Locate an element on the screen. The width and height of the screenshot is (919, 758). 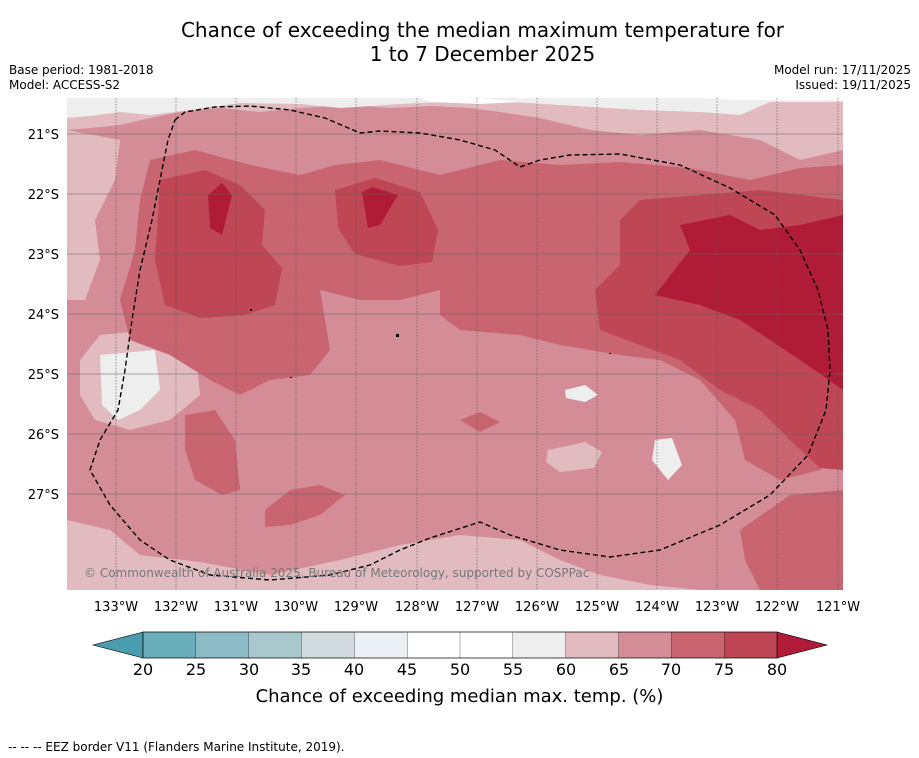
info-right: Model run: 17/11/2025 Issued: 19/11/2025 is located at coordinates (842, 78).